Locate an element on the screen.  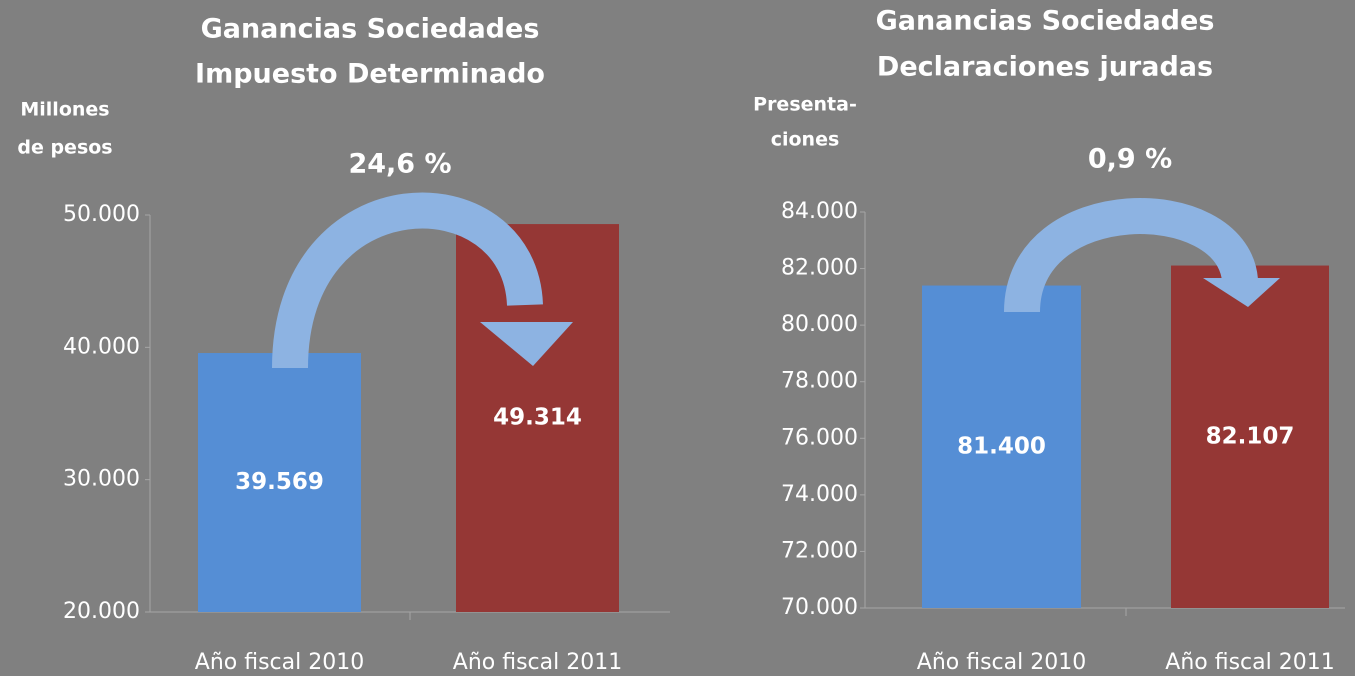
y-tick-label: 82.000 is located at coordinates (819, 268).